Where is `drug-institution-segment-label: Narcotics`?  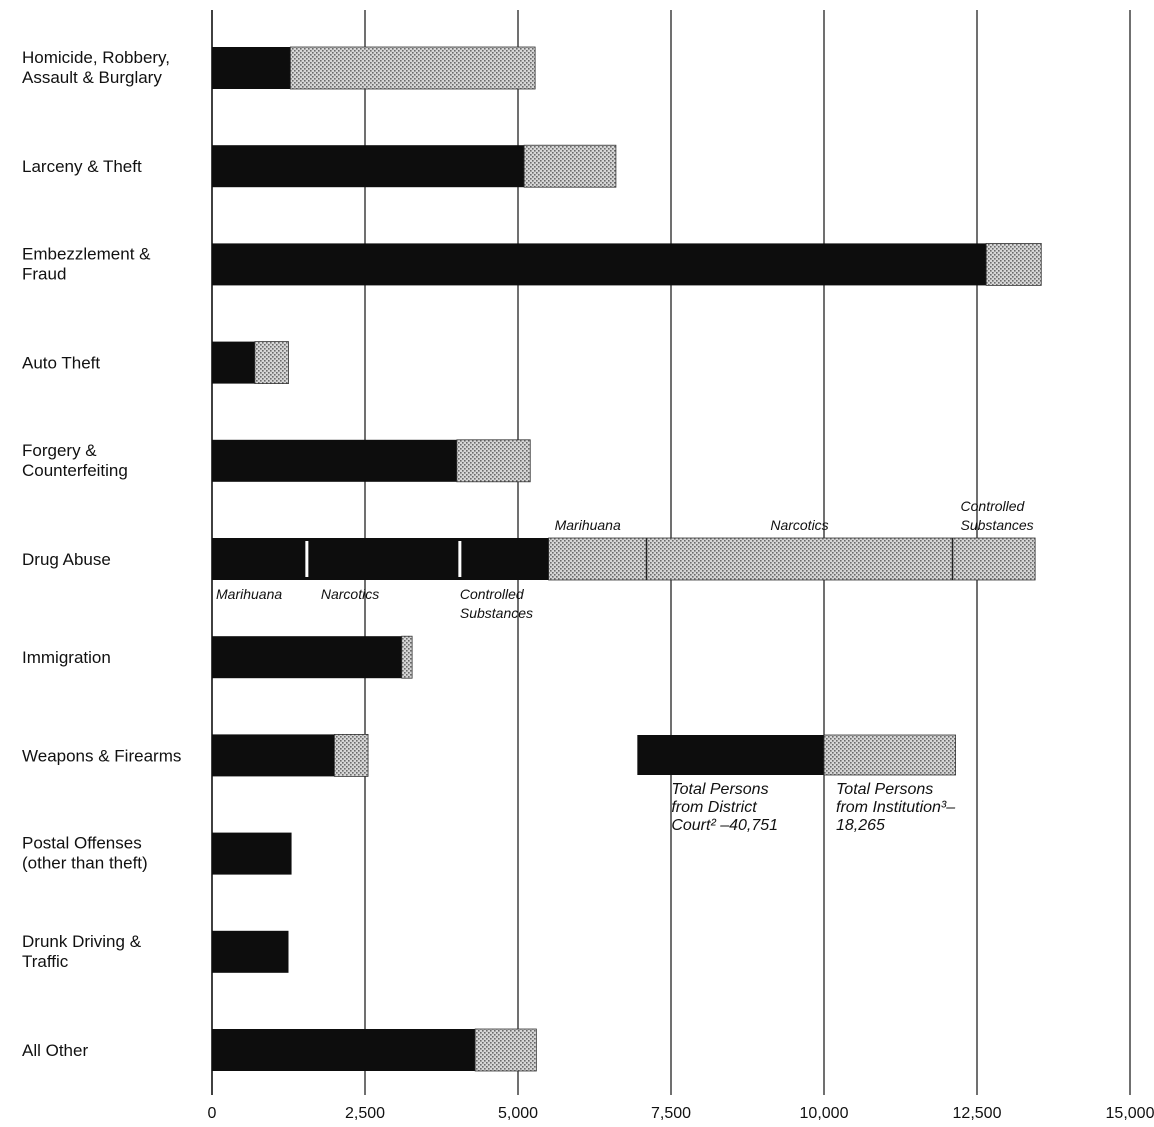 drug-institution-segment-label: Narcotics is located at coordinates (799, 525).